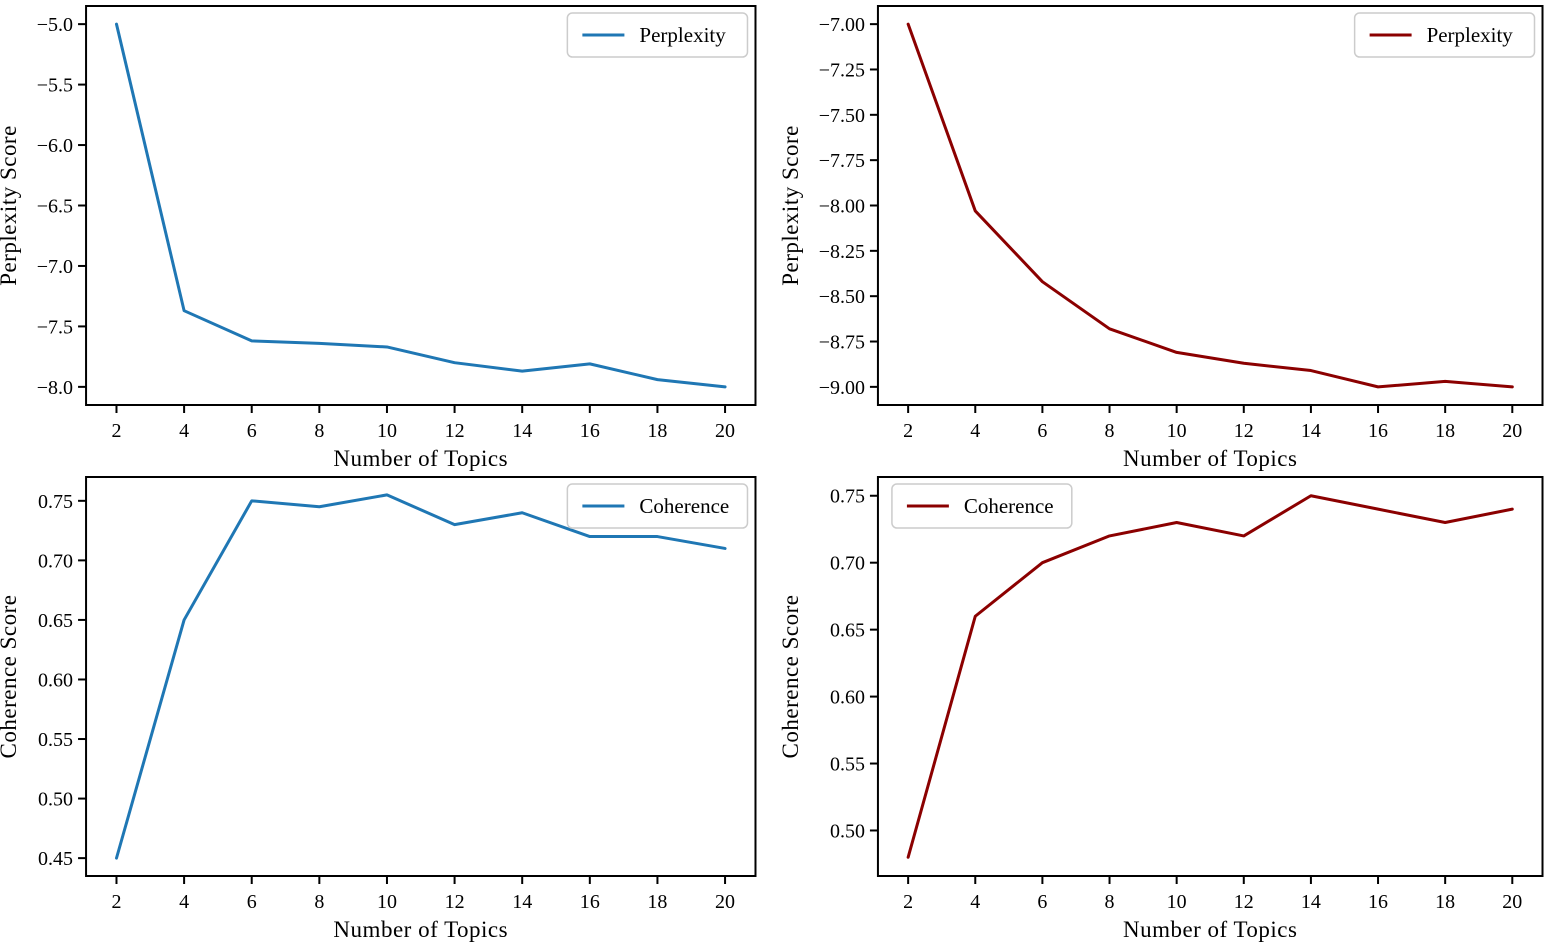 This screenshot has height=942, width=1551. Describe the element at coordinates (55, 859) in the screenshot. I see `y-tick-label: 0.45` at that location.